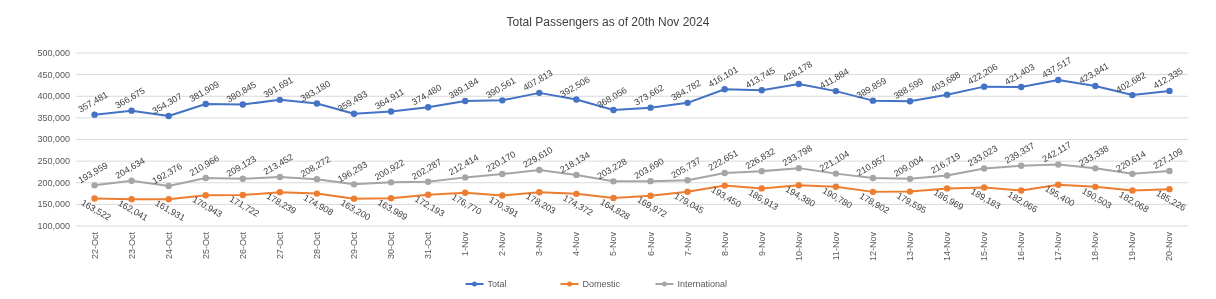 The width and height of the screenshot is (1216, 299). I want to click on y-tick-label: 450,000, so click(53, 74).